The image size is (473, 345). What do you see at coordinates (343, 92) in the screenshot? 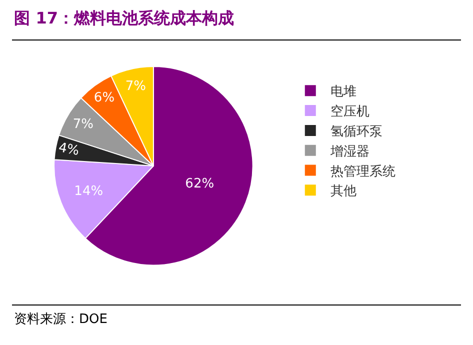
I see `legend-label: 电堆` at bounding box center [343, 92].